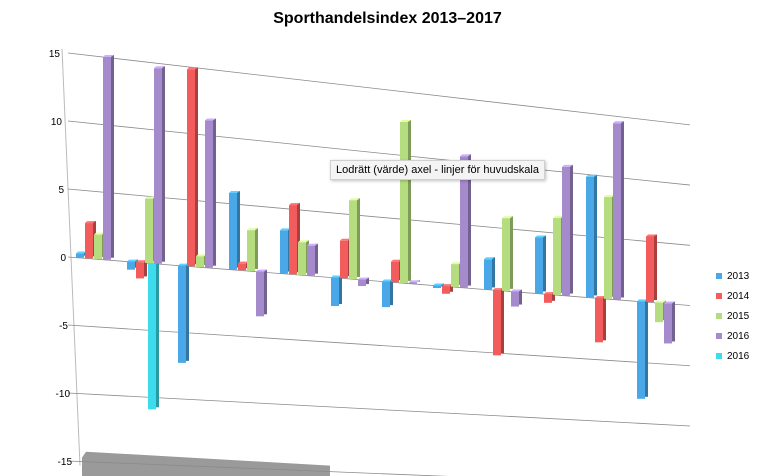 This screenshot has height=476, width=775. Describe the element at coordinates (738, 336) in the screenshot. I see `legend-label: 2016` at that location.